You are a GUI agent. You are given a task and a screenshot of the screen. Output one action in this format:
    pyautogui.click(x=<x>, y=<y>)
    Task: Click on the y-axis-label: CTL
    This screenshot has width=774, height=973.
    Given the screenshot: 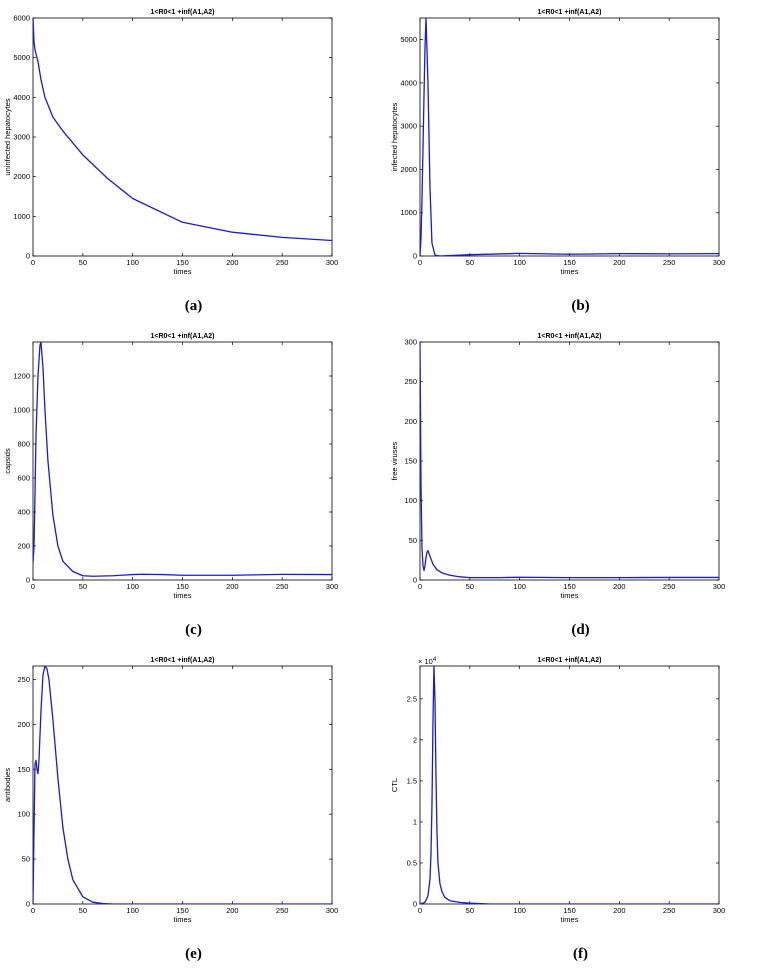 What is the action you would take?
    pyautogui.click(x=394, y=785)
    